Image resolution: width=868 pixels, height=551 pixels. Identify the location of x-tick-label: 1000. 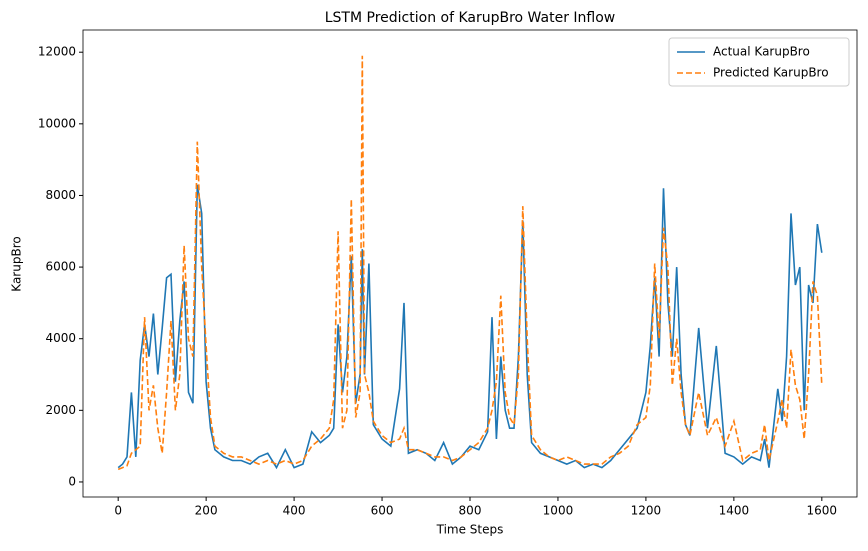
(558, 511).